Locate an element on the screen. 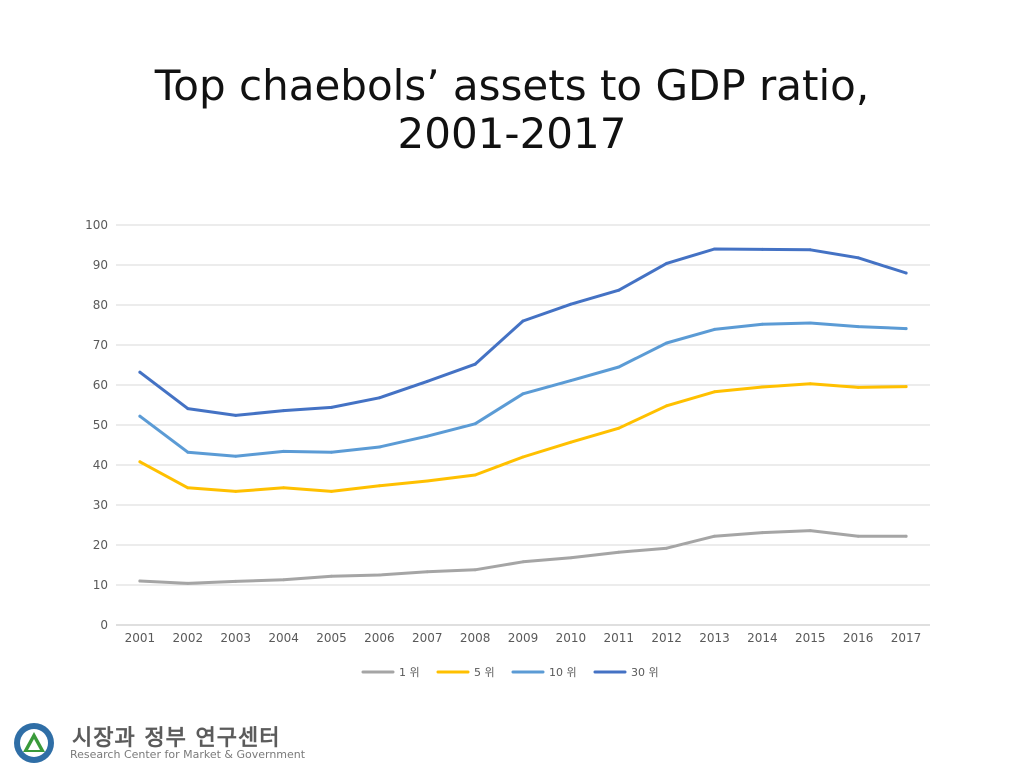 The width and height of the screenshot is (1024, 768). x-tick-label: 2016 is located at coordinates (858, 638).